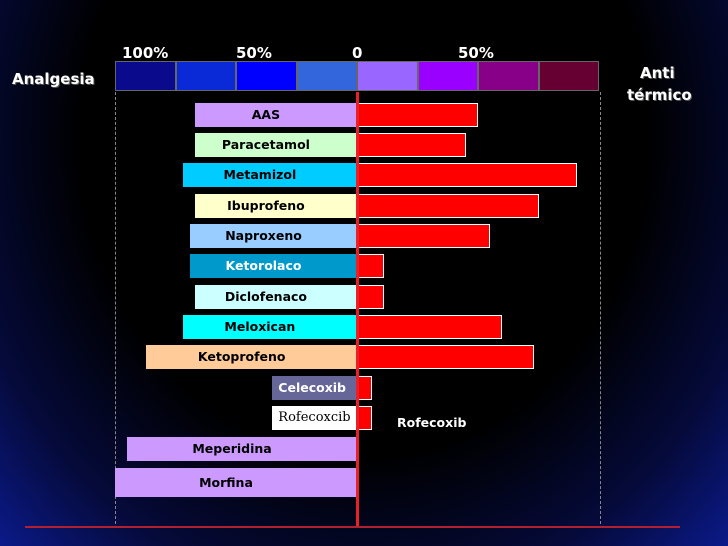 The height and width of the screenshot is (546, 728). I want to click on bar-category-label: Meloxican, so click(260, 326).